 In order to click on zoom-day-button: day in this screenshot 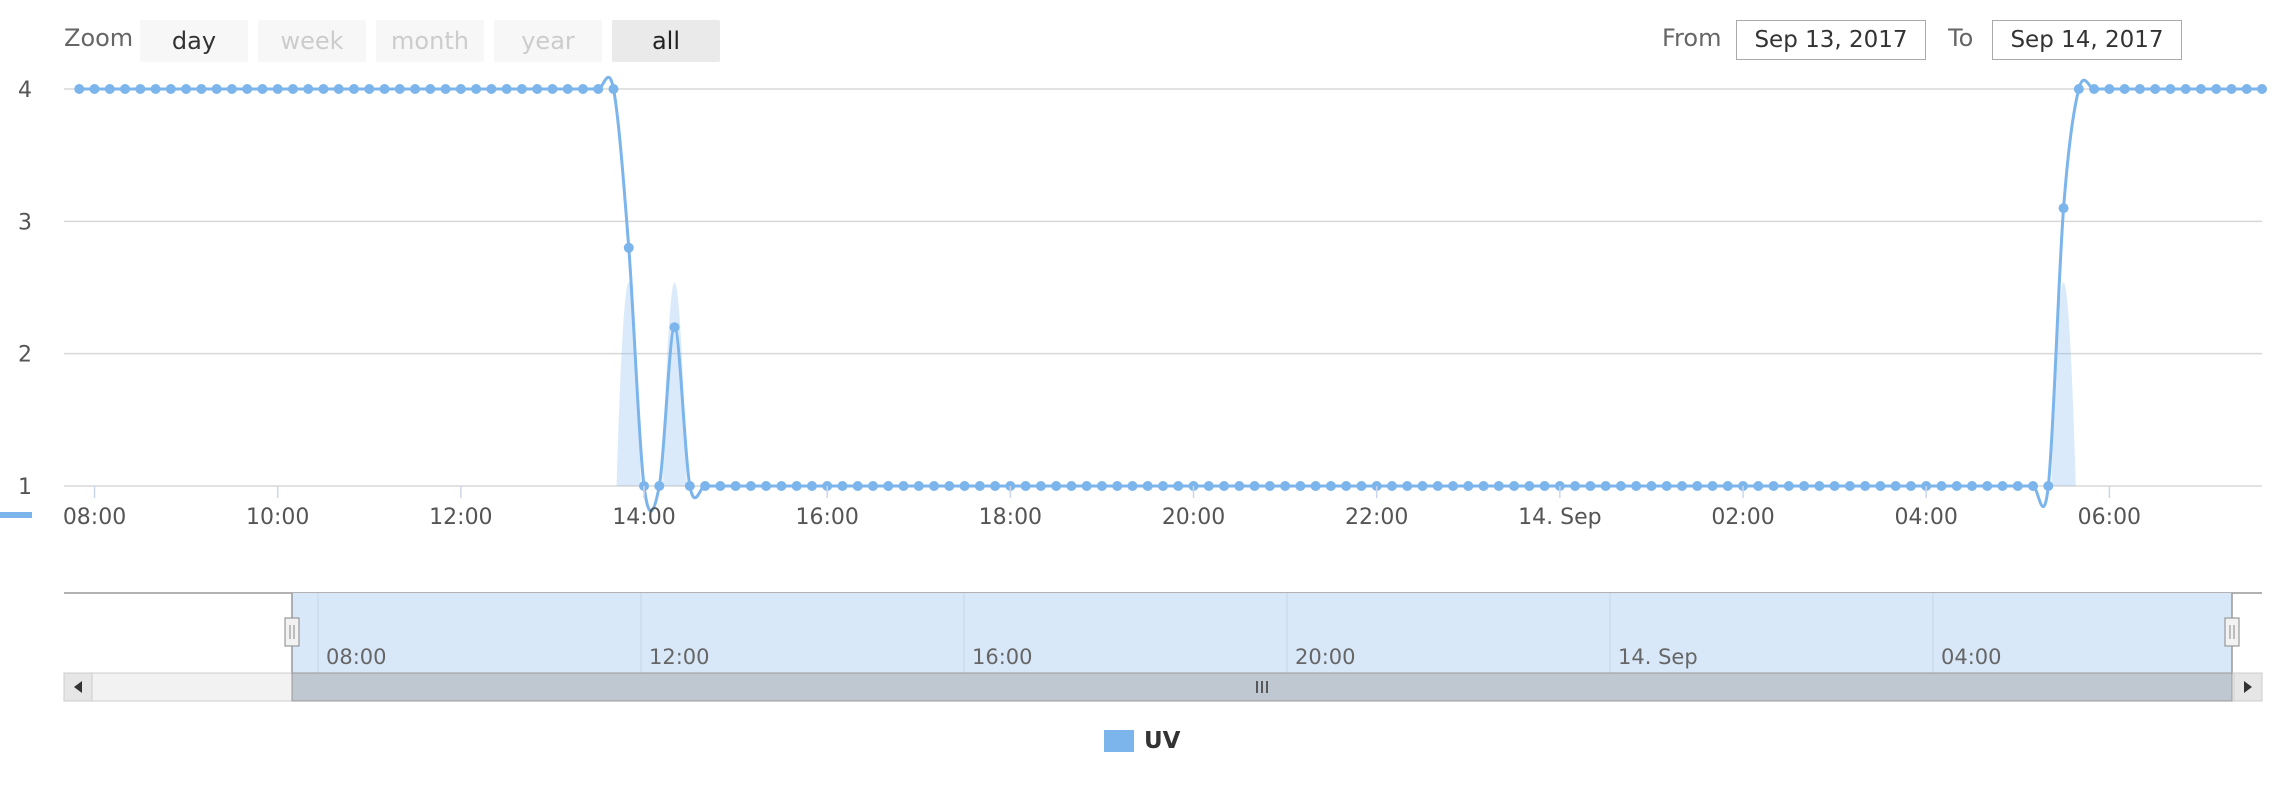, I will do `click(194, 41)`.